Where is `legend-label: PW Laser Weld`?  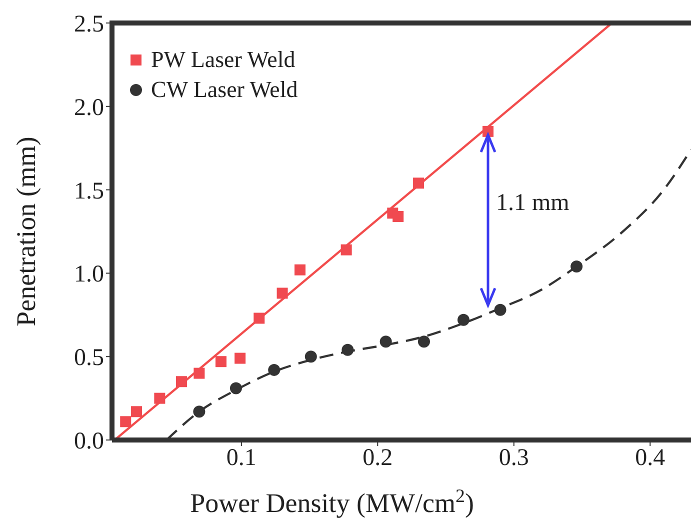 legend-label: PW Laser Weld is located at coordinates (223, 60).